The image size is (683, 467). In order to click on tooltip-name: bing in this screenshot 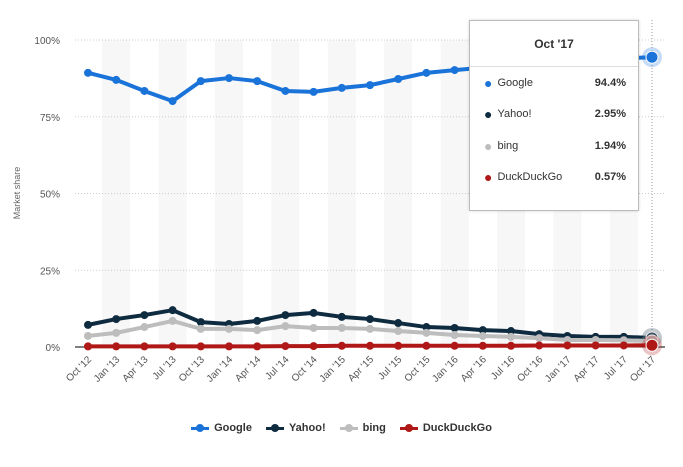, I will do `click(508, 145)`.